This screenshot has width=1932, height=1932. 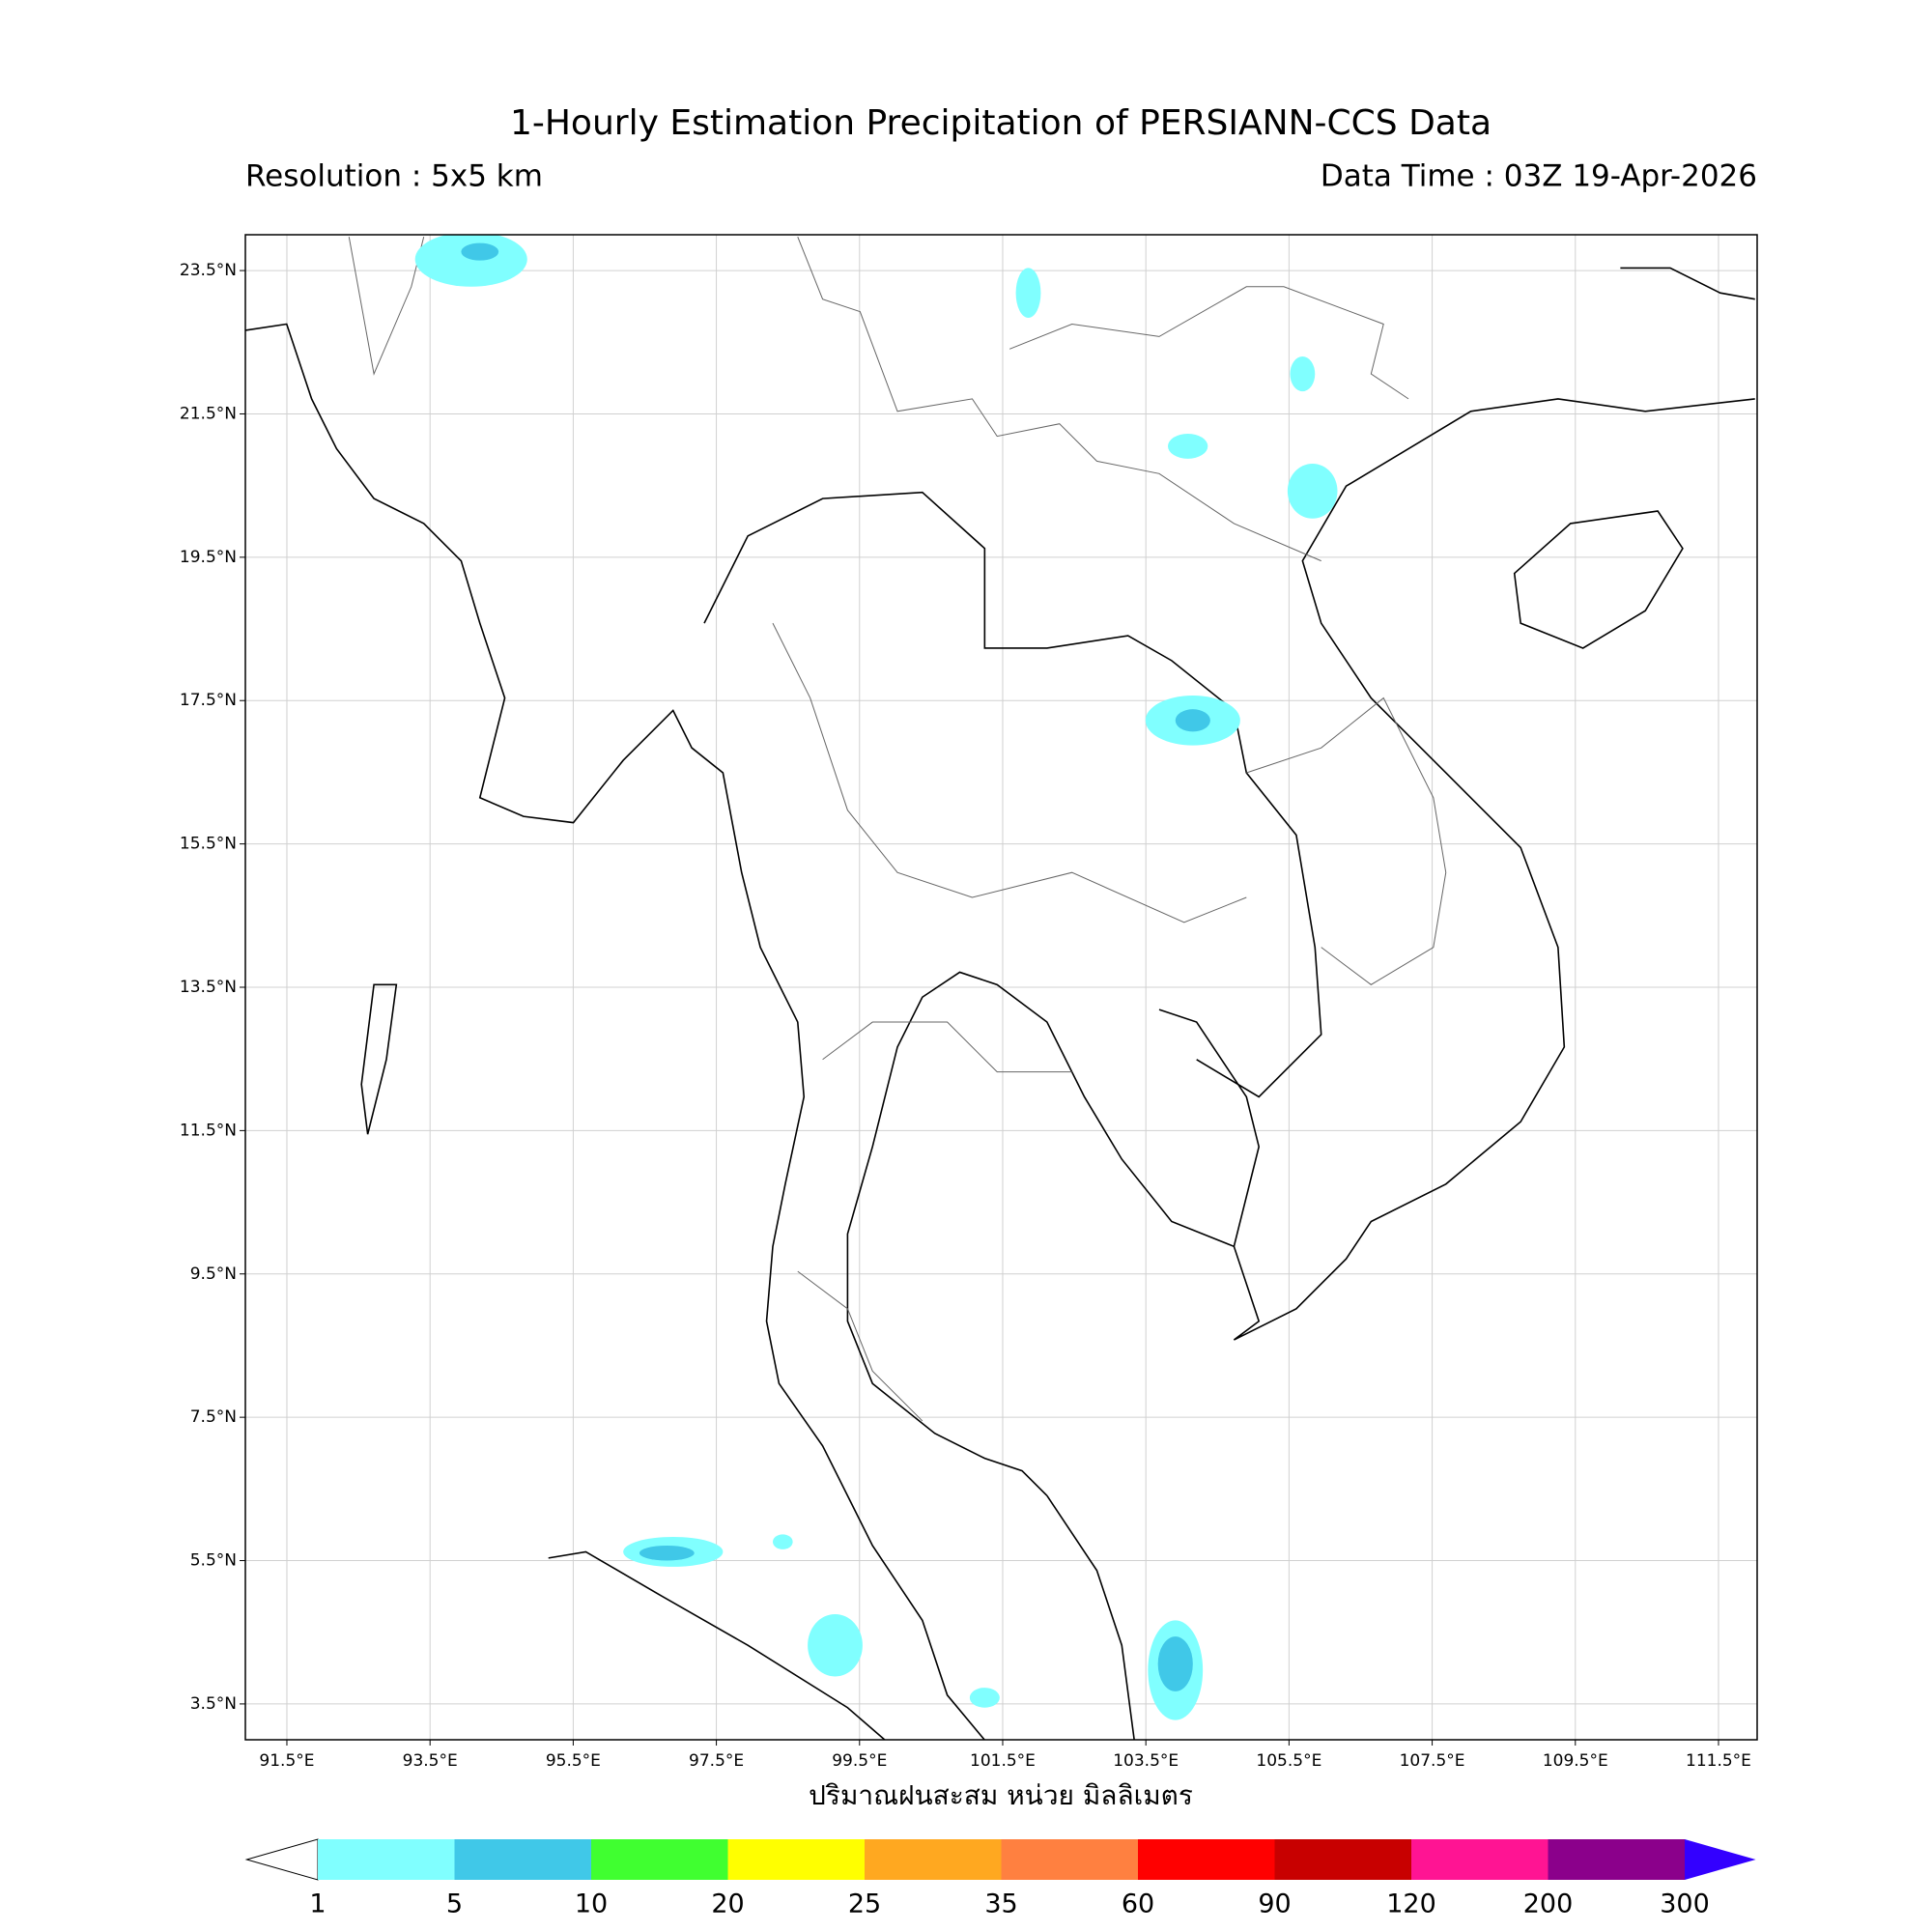 What do you see at coordinates (1003, 1761) in the screenshot?
I see `x-tick-label: 101.5°E` at bounding box center [1003, 1761].